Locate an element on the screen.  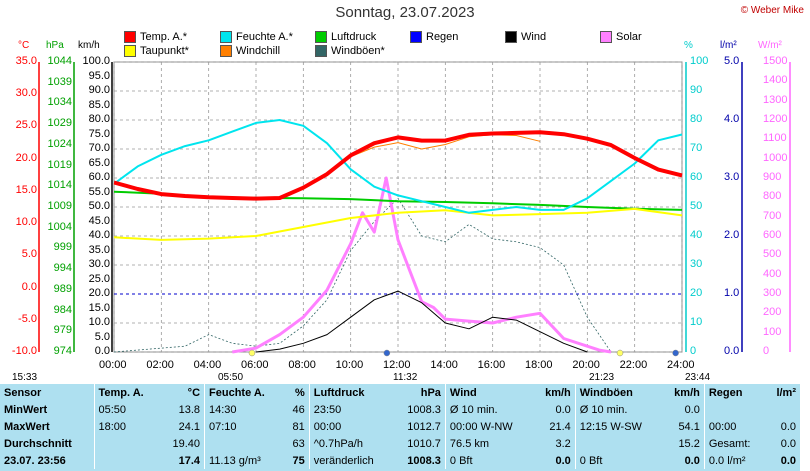
tick-label-time: 06:00 is located at coordinates (255, 365).